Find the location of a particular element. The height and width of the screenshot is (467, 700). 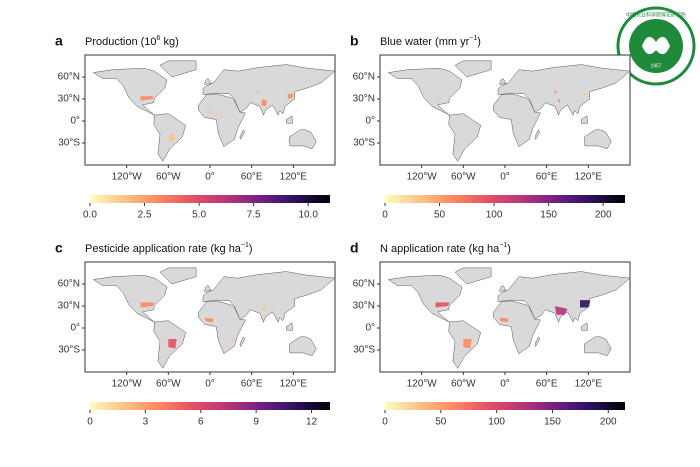

colorbar-tick-label: 7.5 is located at coordinates (254, 215).